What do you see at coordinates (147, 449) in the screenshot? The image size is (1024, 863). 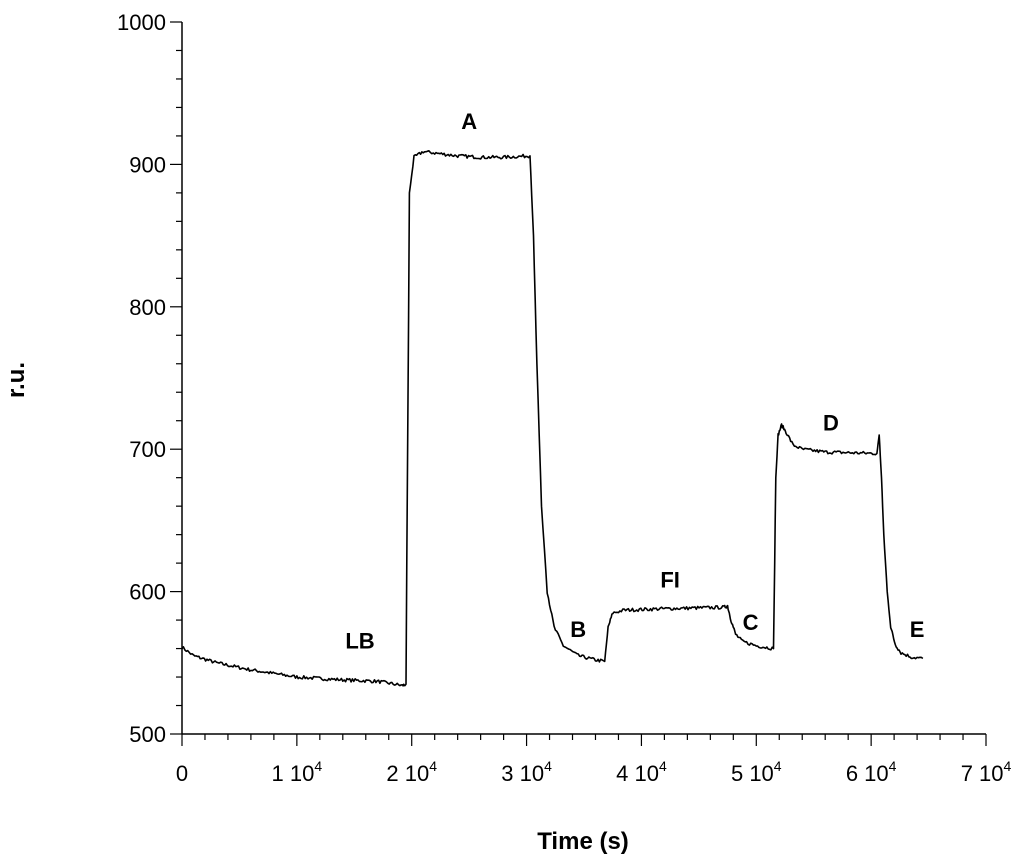 I see `y-tick-label: 700` at bounding box center [147, 449].